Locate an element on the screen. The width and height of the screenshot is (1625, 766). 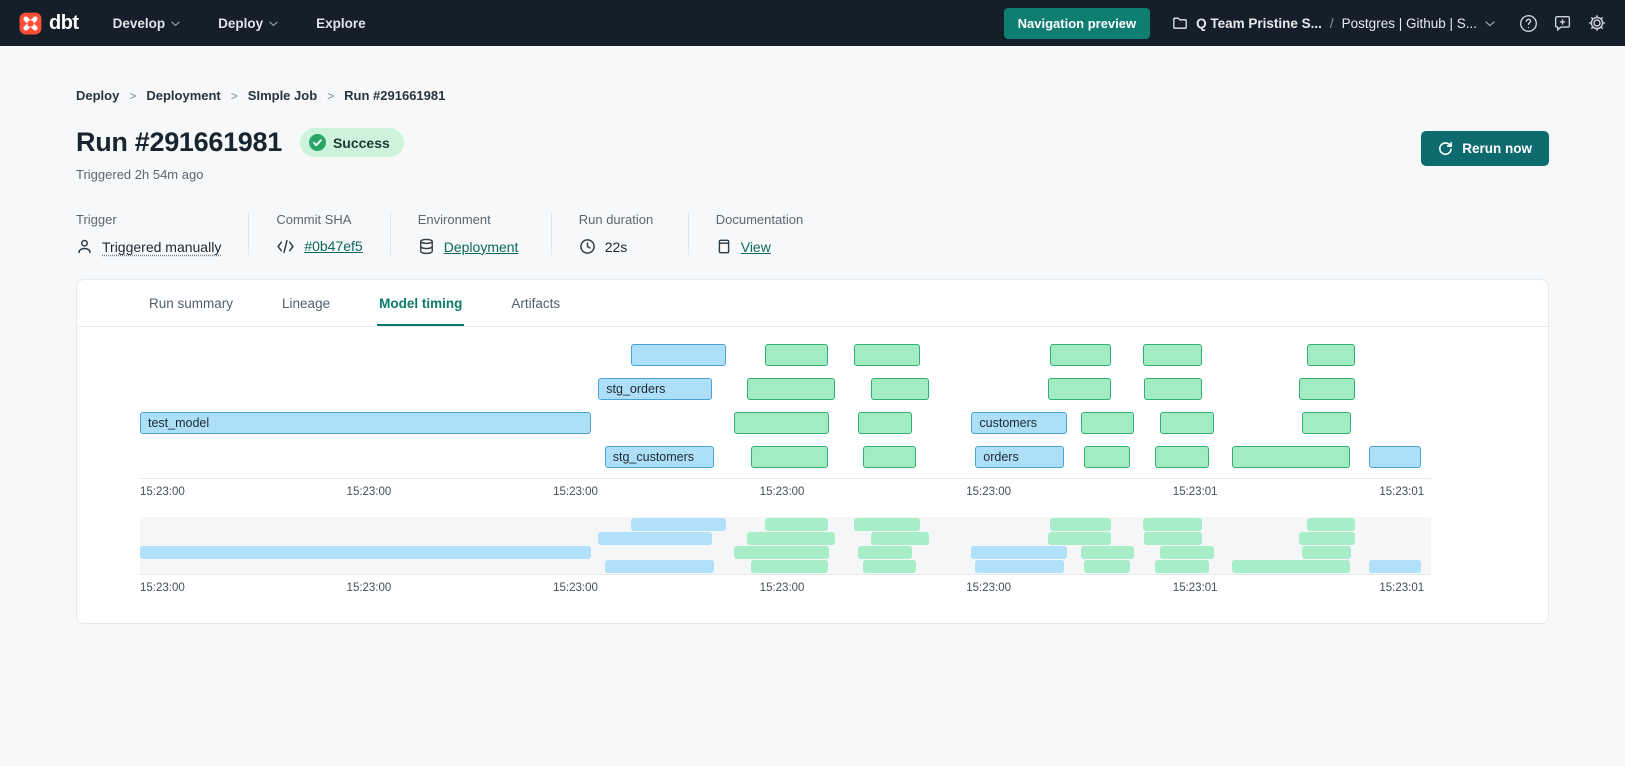
gantt-row-2: stg_orders is located at coordinates (785, 389).